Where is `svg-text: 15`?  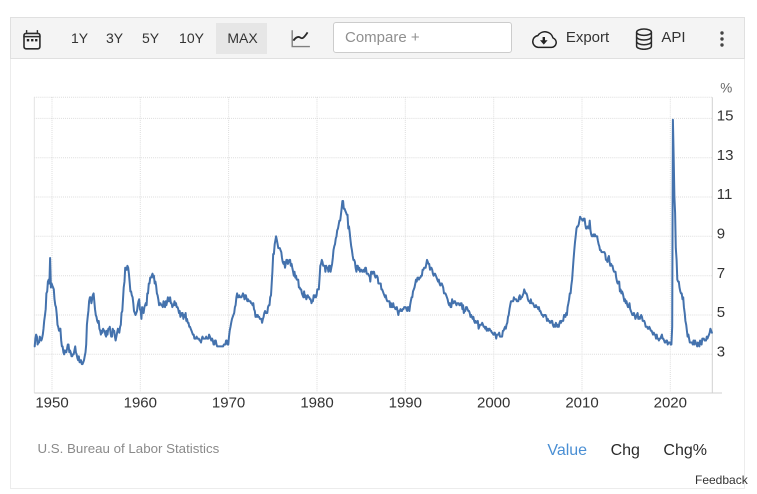 svg-text: 15 is located at coordinates (725, 116).